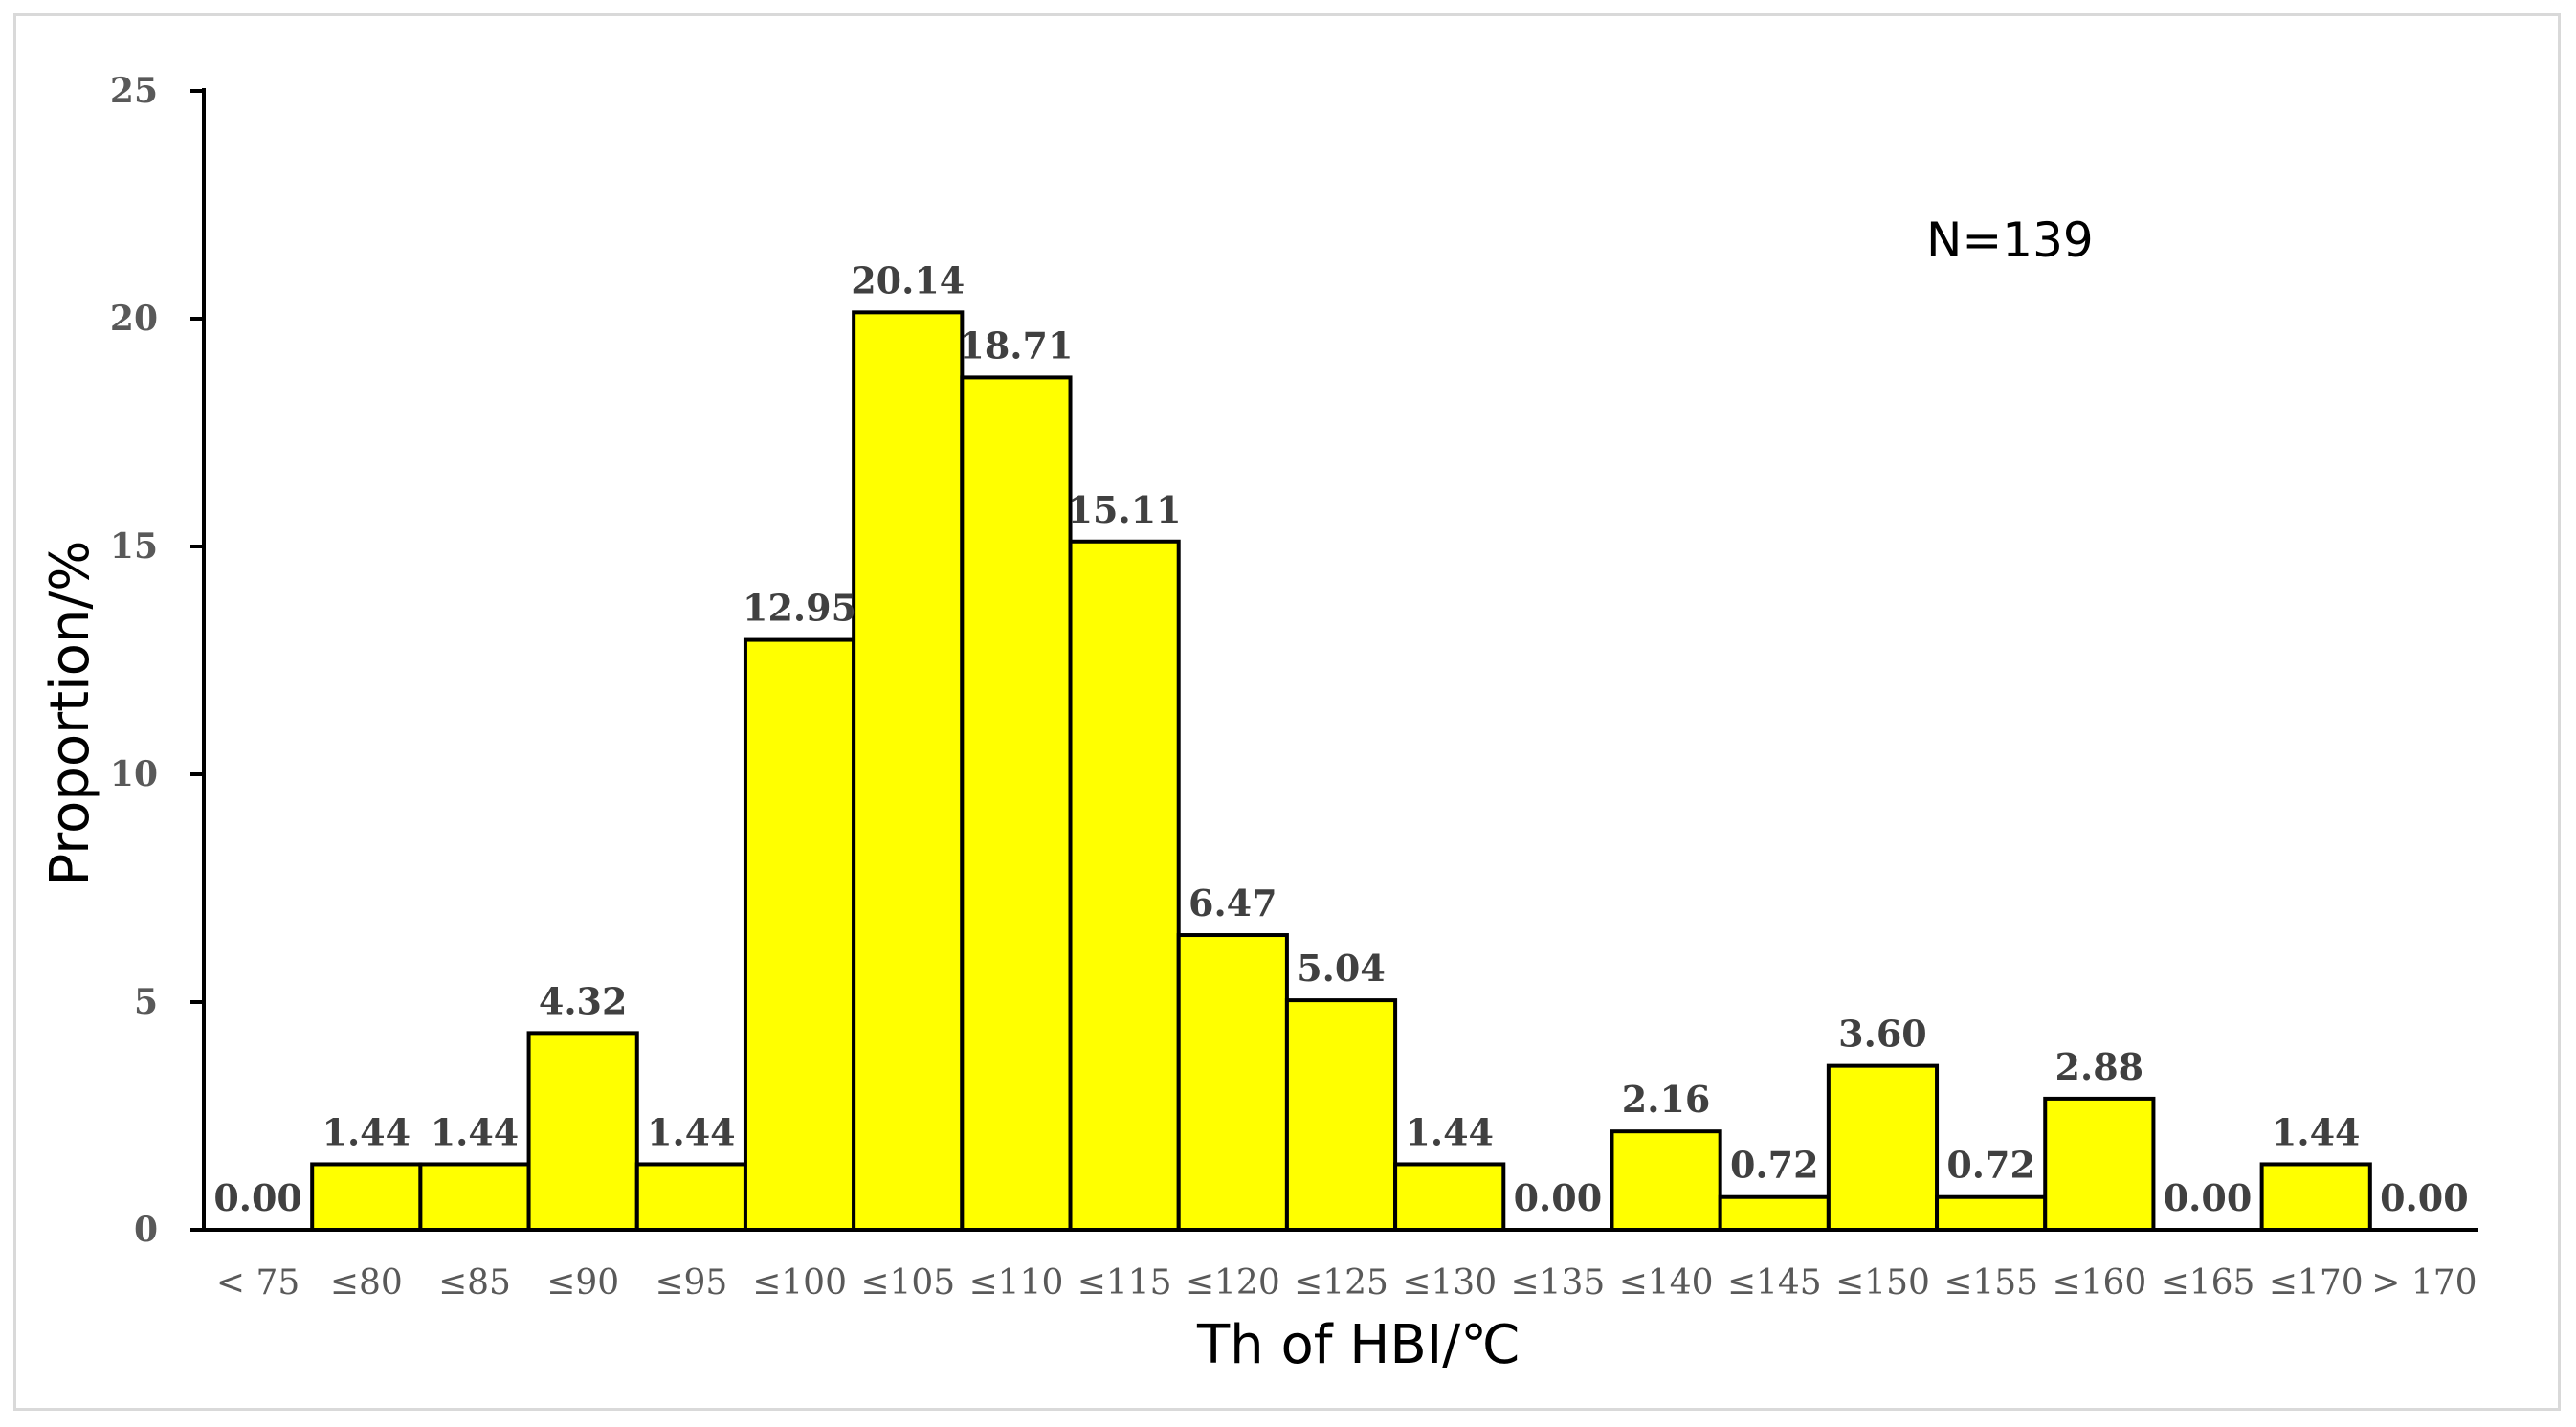 The width and height of the screenshot is (2576, 1427). I want to click on x-category-label-15: ≤150, so click(1882, 1283).